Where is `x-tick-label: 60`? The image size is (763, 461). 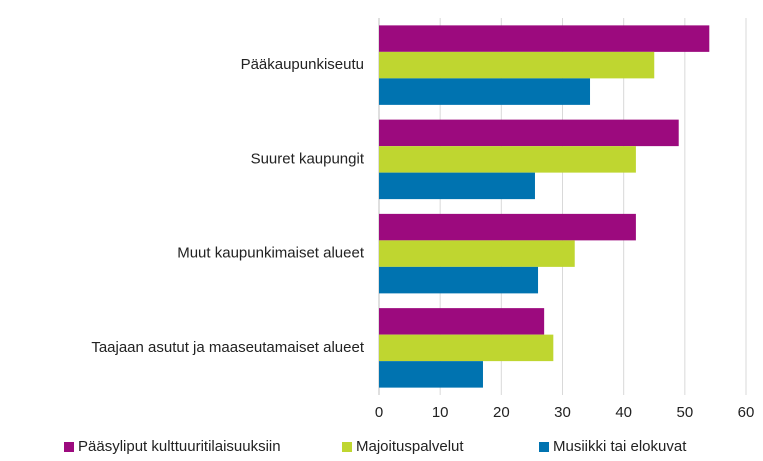 x-tick-label: 60 is located at coordinates (746, 412).